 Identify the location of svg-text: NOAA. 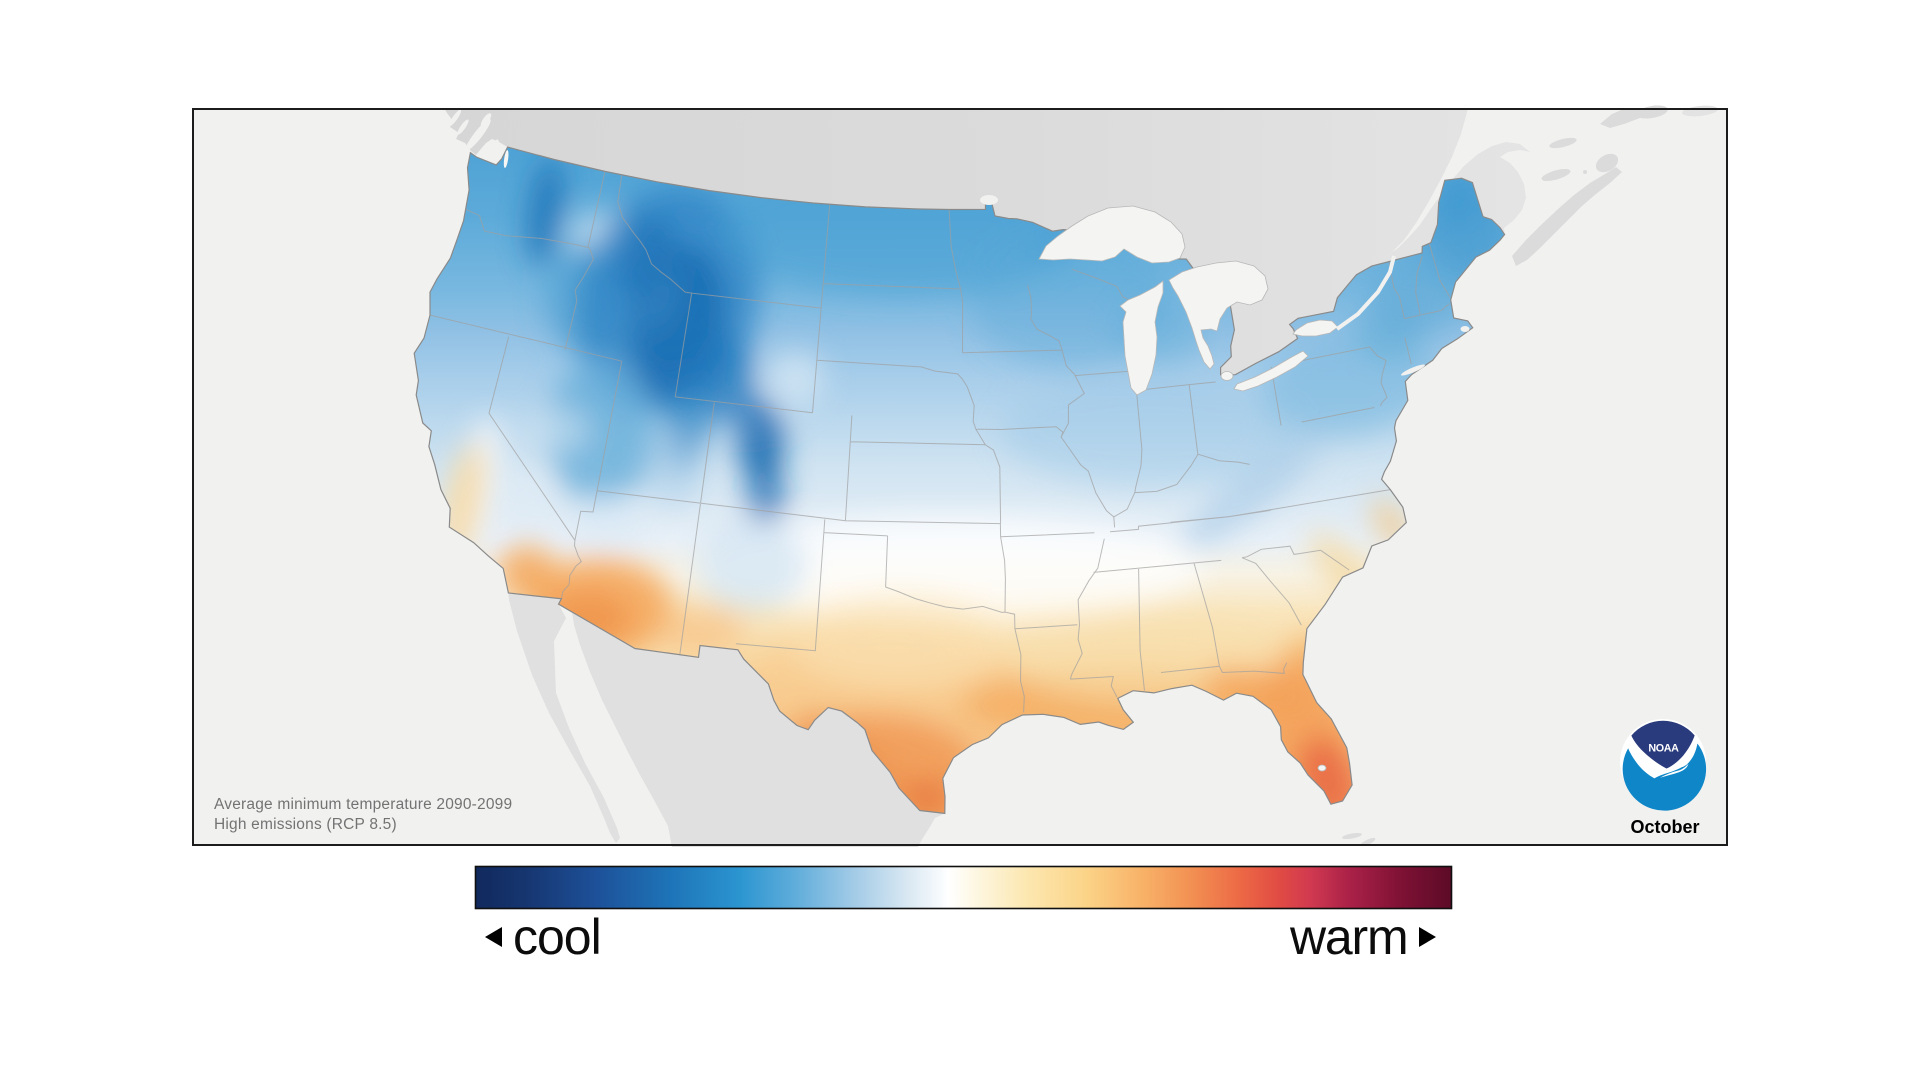
(1663, 748).